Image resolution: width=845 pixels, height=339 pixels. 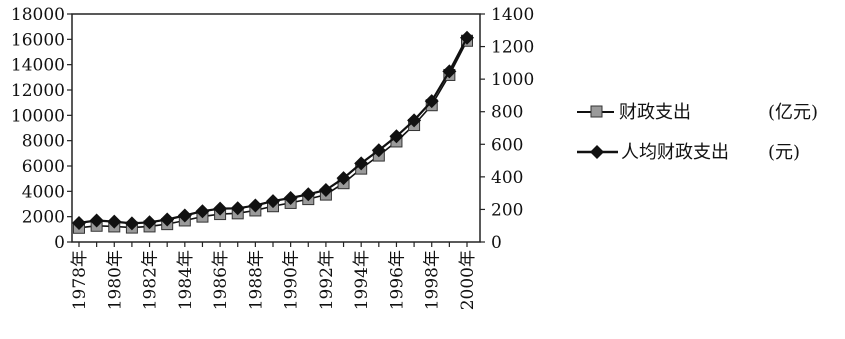 What do you see at coordinates (655, 112) in the screenshot?
I see `legend-label-fiscal-expenditure: 财政支出` at bounding box center [655, 112].